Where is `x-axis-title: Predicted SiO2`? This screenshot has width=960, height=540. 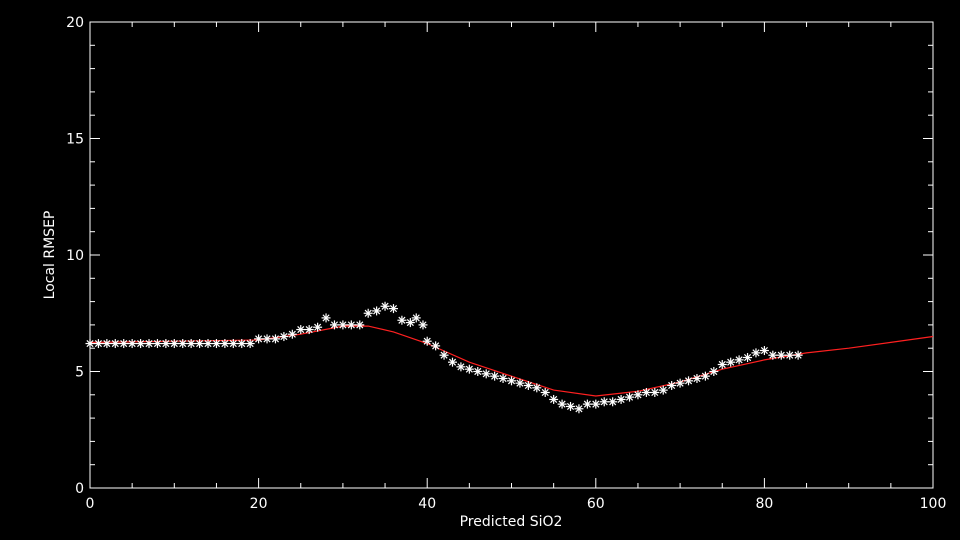
x-axis-title: Predicted SiO2 is located at coordinates (511, 522).